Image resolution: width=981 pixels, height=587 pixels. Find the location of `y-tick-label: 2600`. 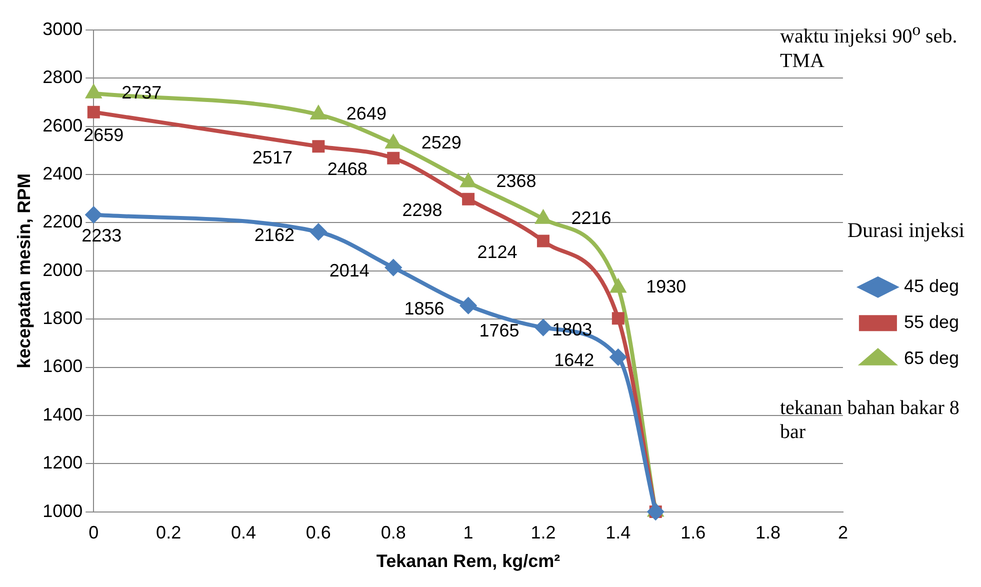

y-tick-label: 2600 is located at coordinates (62, 125).